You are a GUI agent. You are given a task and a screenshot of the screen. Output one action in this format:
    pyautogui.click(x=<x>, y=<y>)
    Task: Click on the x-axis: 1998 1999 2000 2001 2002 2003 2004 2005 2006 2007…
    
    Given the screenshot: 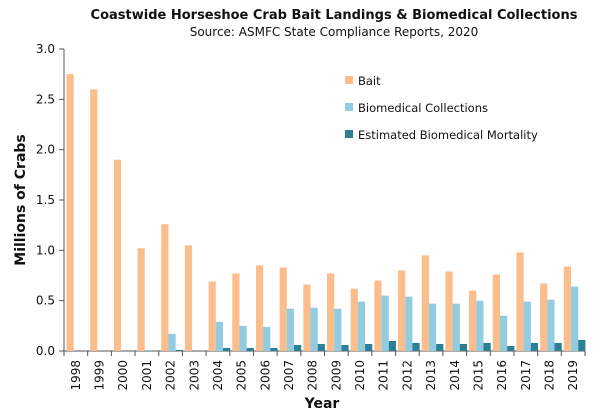 What is the action you would take?
    pyautogui.click(x=324, y=370)
    